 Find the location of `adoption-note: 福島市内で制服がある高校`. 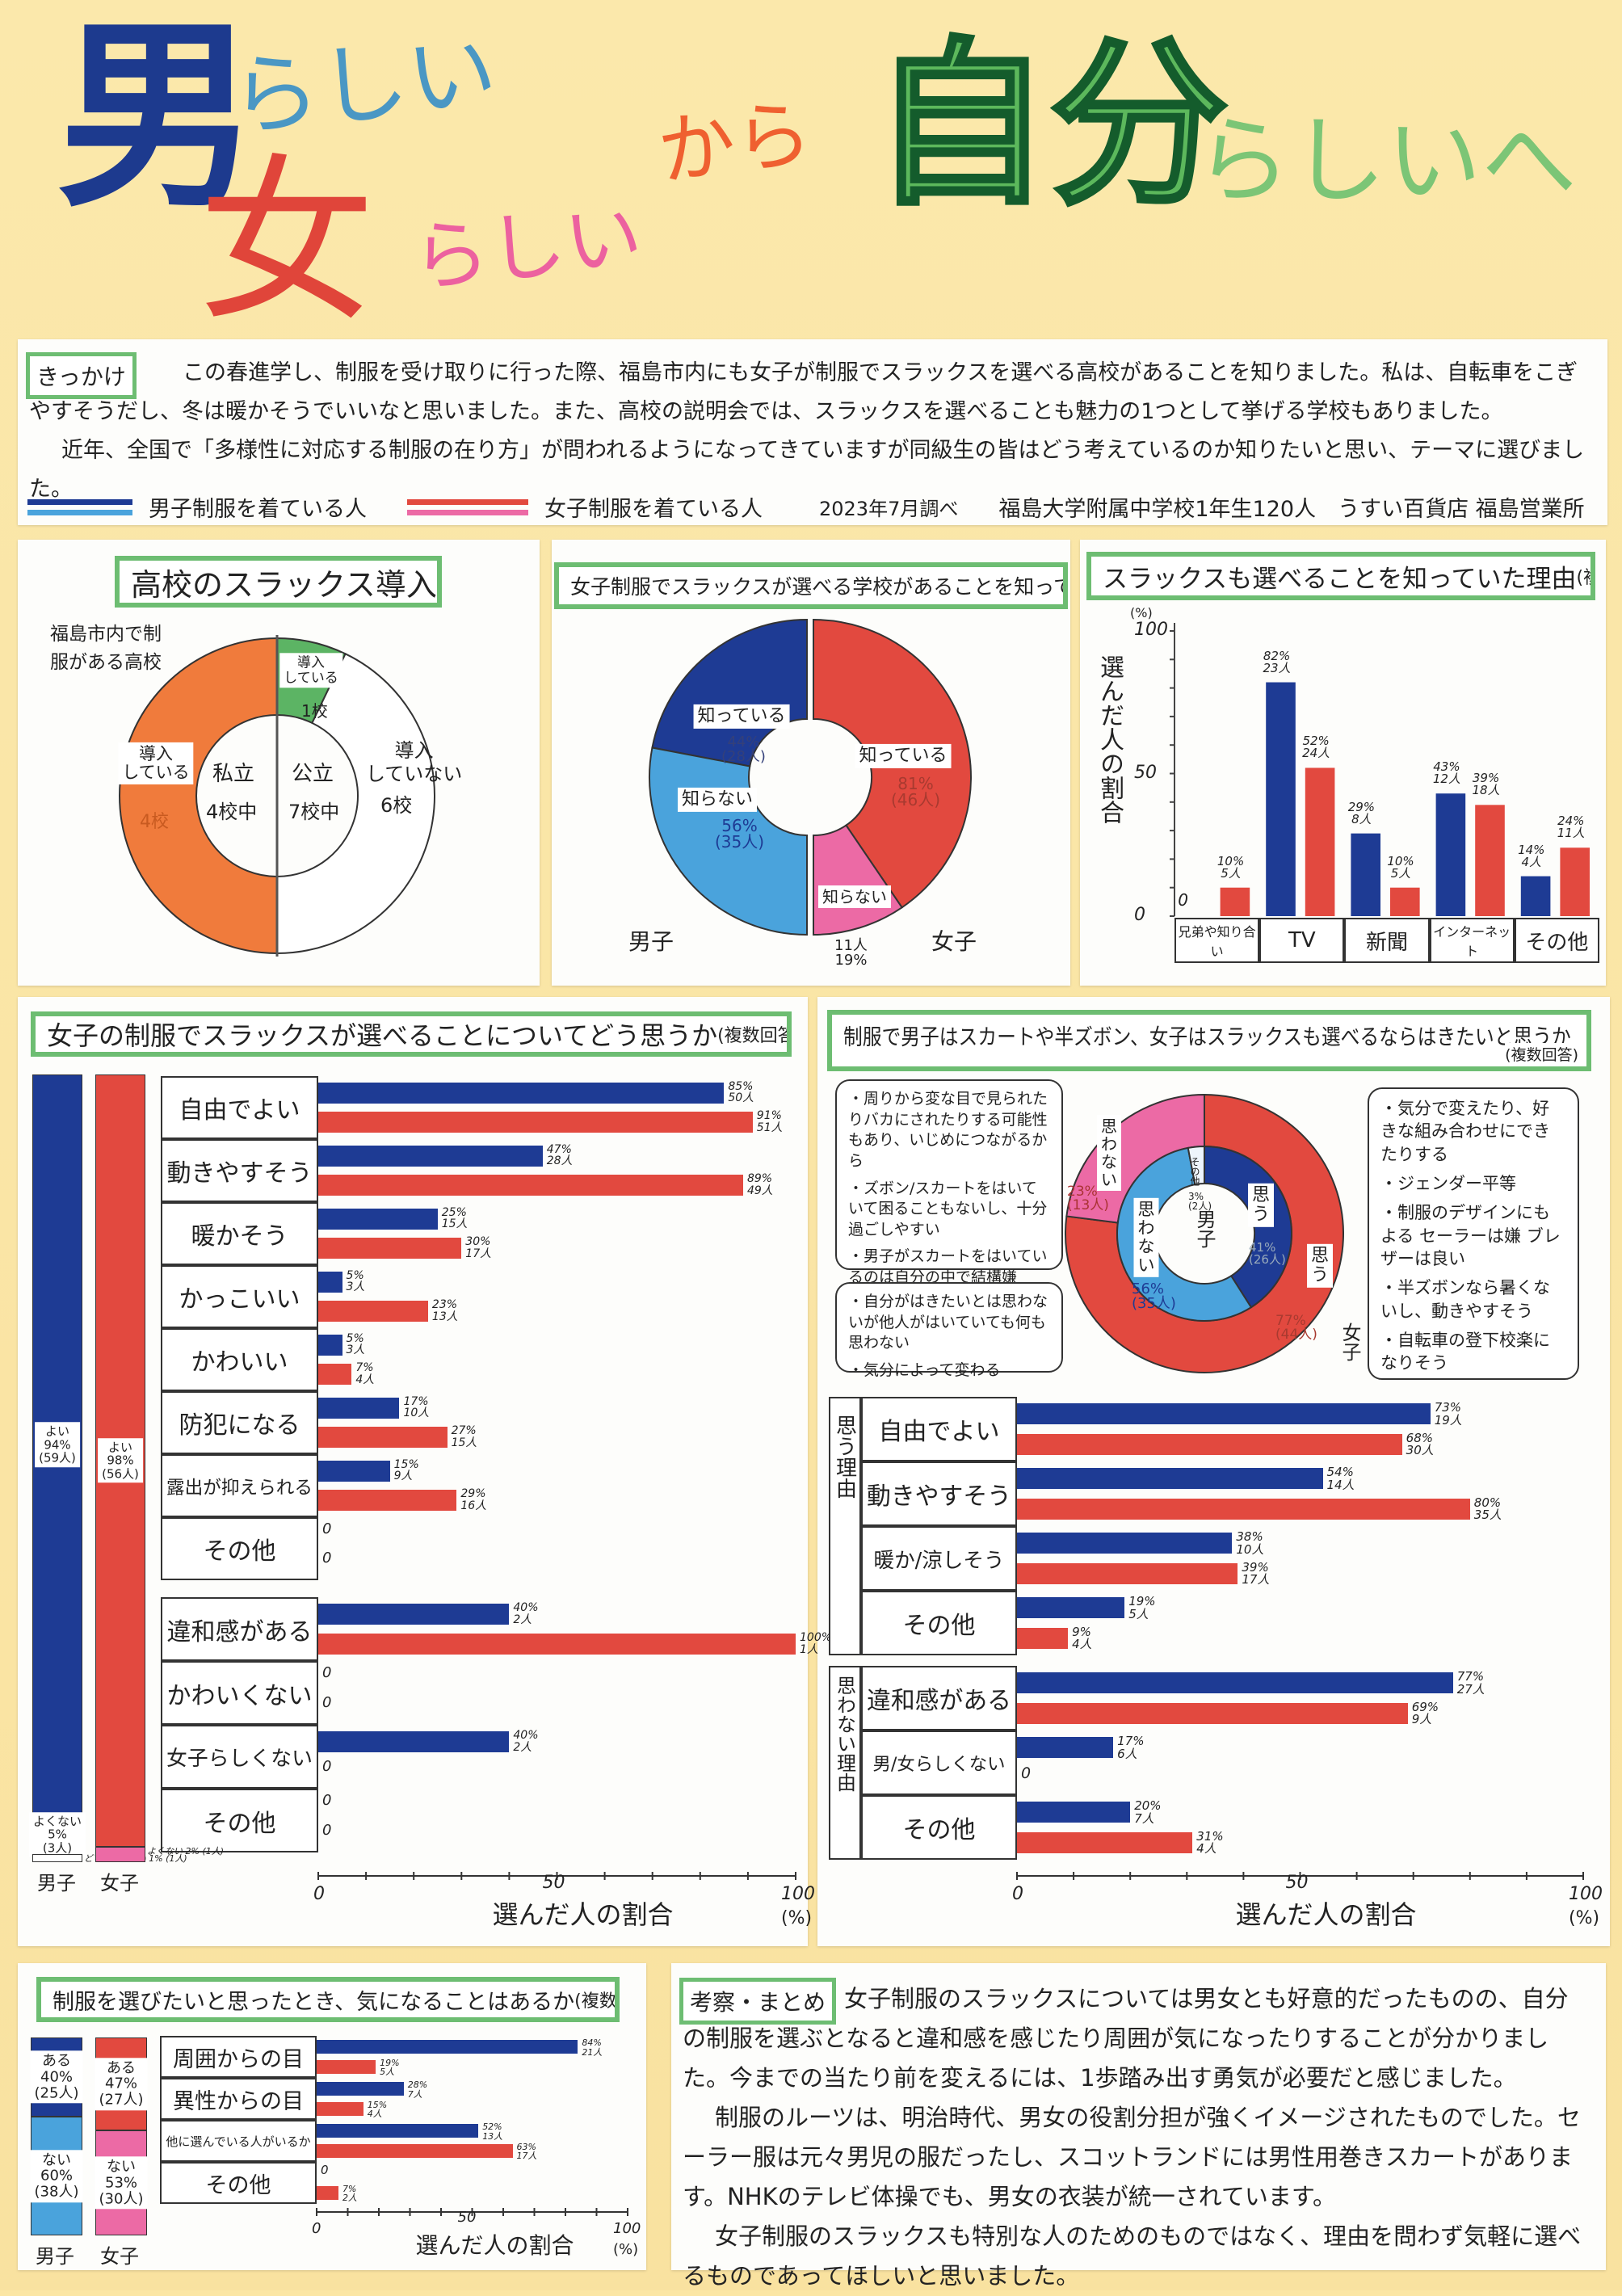

adoption-note: 福島市内で制服がある高校 is located at coordinates (106, 648).